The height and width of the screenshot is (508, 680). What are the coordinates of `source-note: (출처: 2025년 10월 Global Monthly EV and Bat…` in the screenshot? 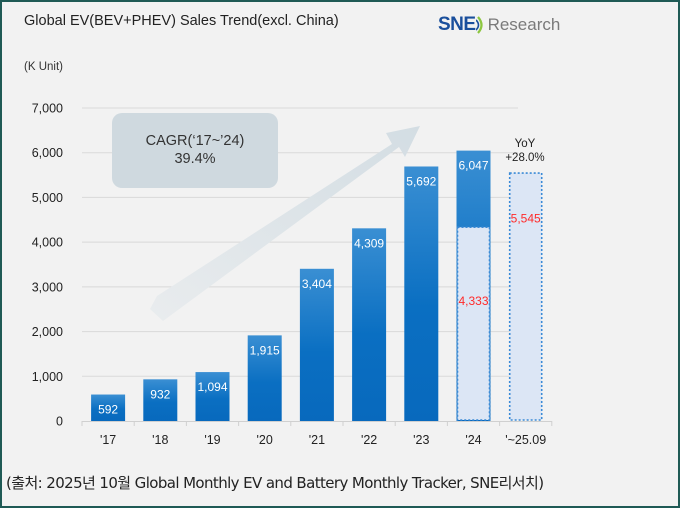 It's located at (275, 483).